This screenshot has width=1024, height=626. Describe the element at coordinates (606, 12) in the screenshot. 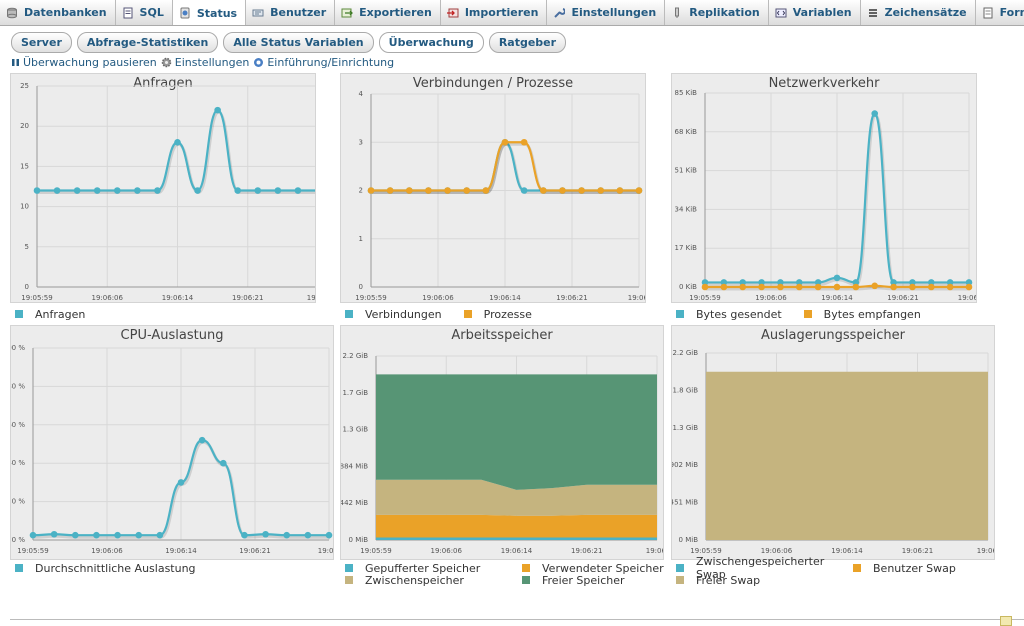

I see `tab-einstellungen: Einstellungen` at that location.